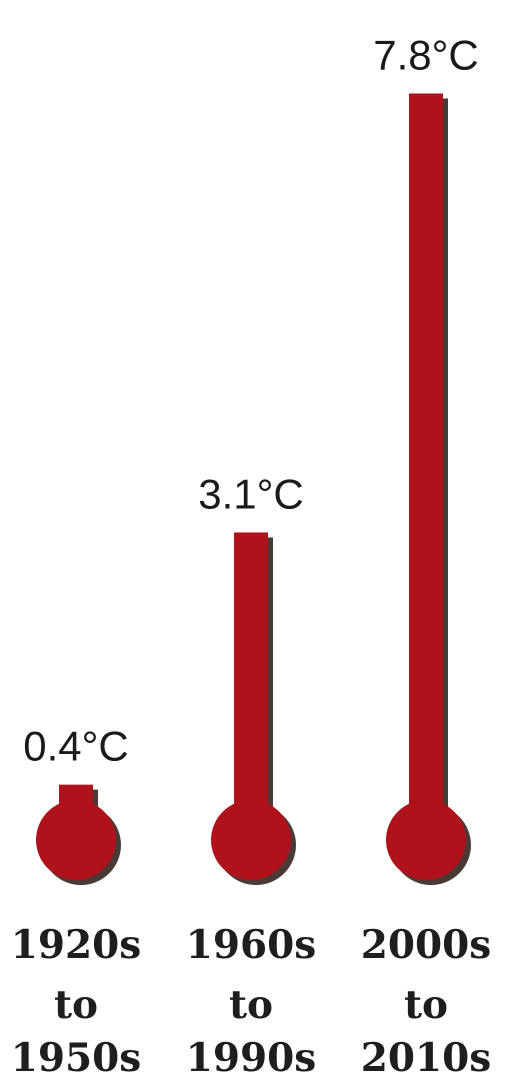 The image size is (509, 1083). Describe the element at coordinates (76, 945) in the screenshot. I see `category-label-1-line-1: 1920s` at that location.